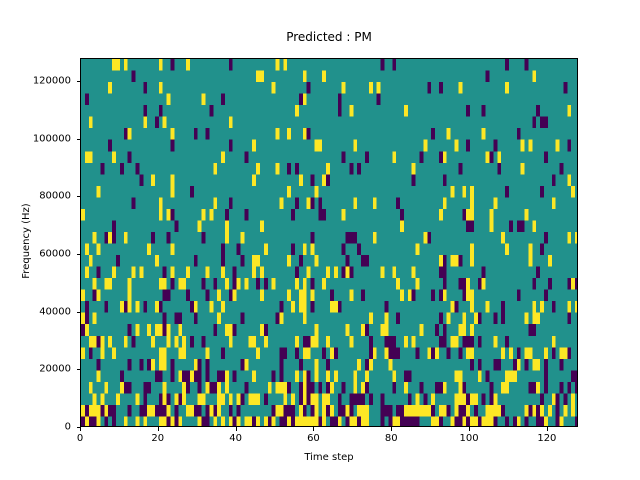 The image size is (640, 480). Describe the element at coordinates (55, 254) in the screenshot. I see `y-tick-label: 60000` at that location.